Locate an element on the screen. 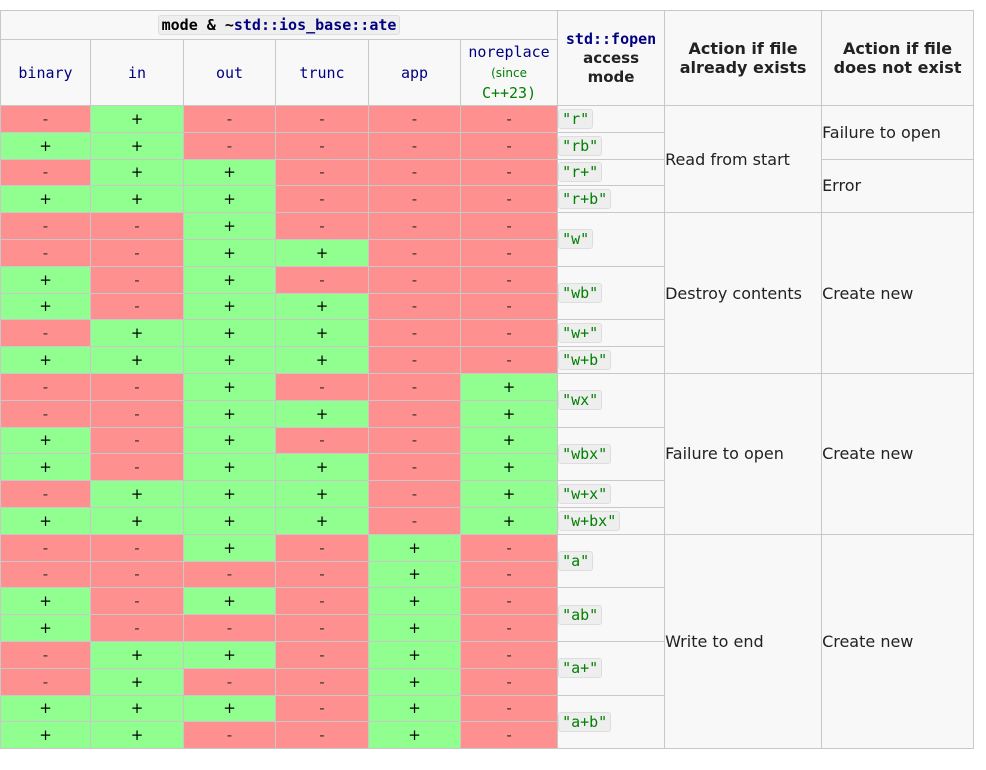  fopen-mode-string: "r+" is located at coordinates (580, 172).